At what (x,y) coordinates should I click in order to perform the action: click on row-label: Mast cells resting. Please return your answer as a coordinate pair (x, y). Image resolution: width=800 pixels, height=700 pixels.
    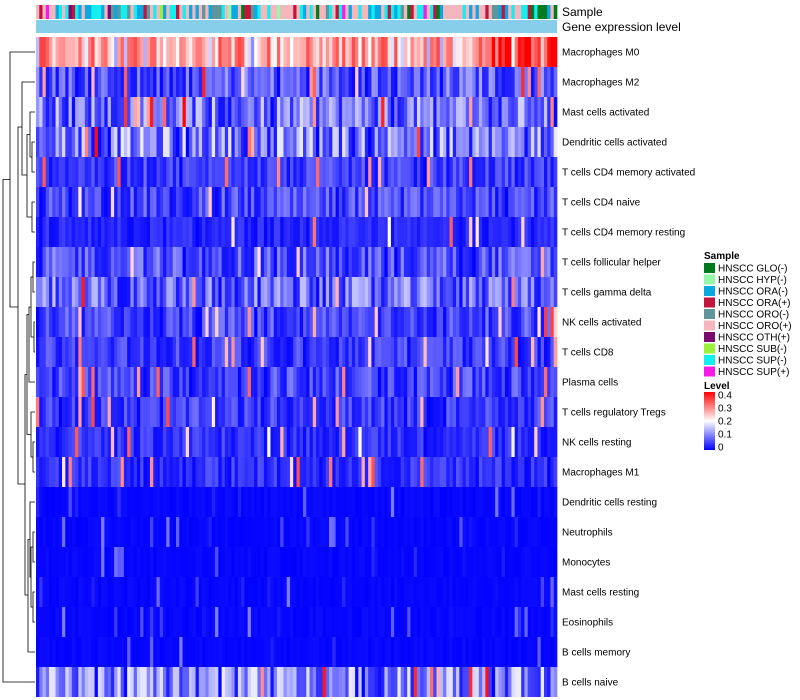
    Looking at the image, I should click on (600, 593).